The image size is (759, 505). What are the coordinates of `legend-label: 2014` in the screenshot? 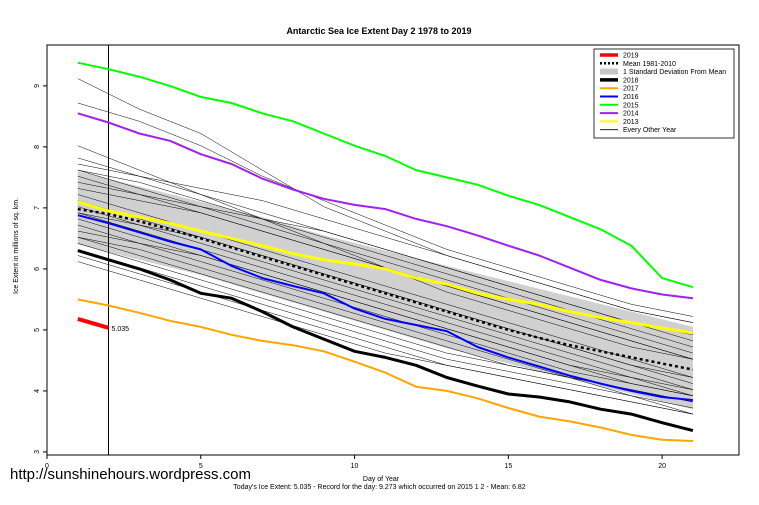 It's located at (631, 114).